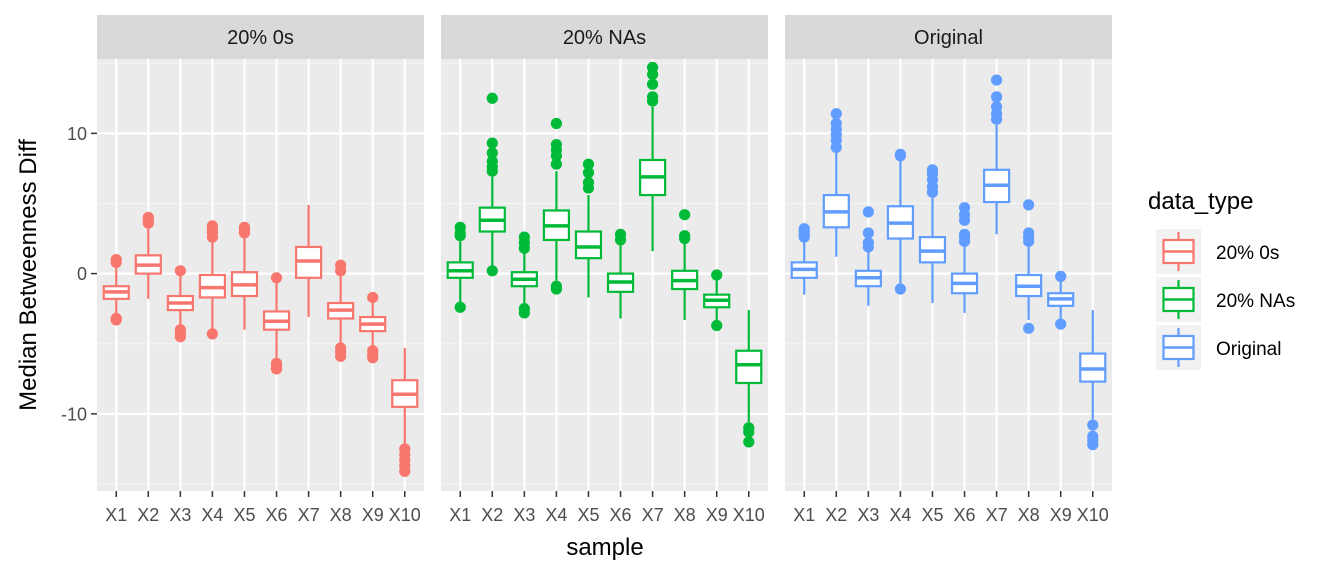  Describe the element at coordinates (74, 414) in the screenshot. I see `y-tick-label: -10` at that location.